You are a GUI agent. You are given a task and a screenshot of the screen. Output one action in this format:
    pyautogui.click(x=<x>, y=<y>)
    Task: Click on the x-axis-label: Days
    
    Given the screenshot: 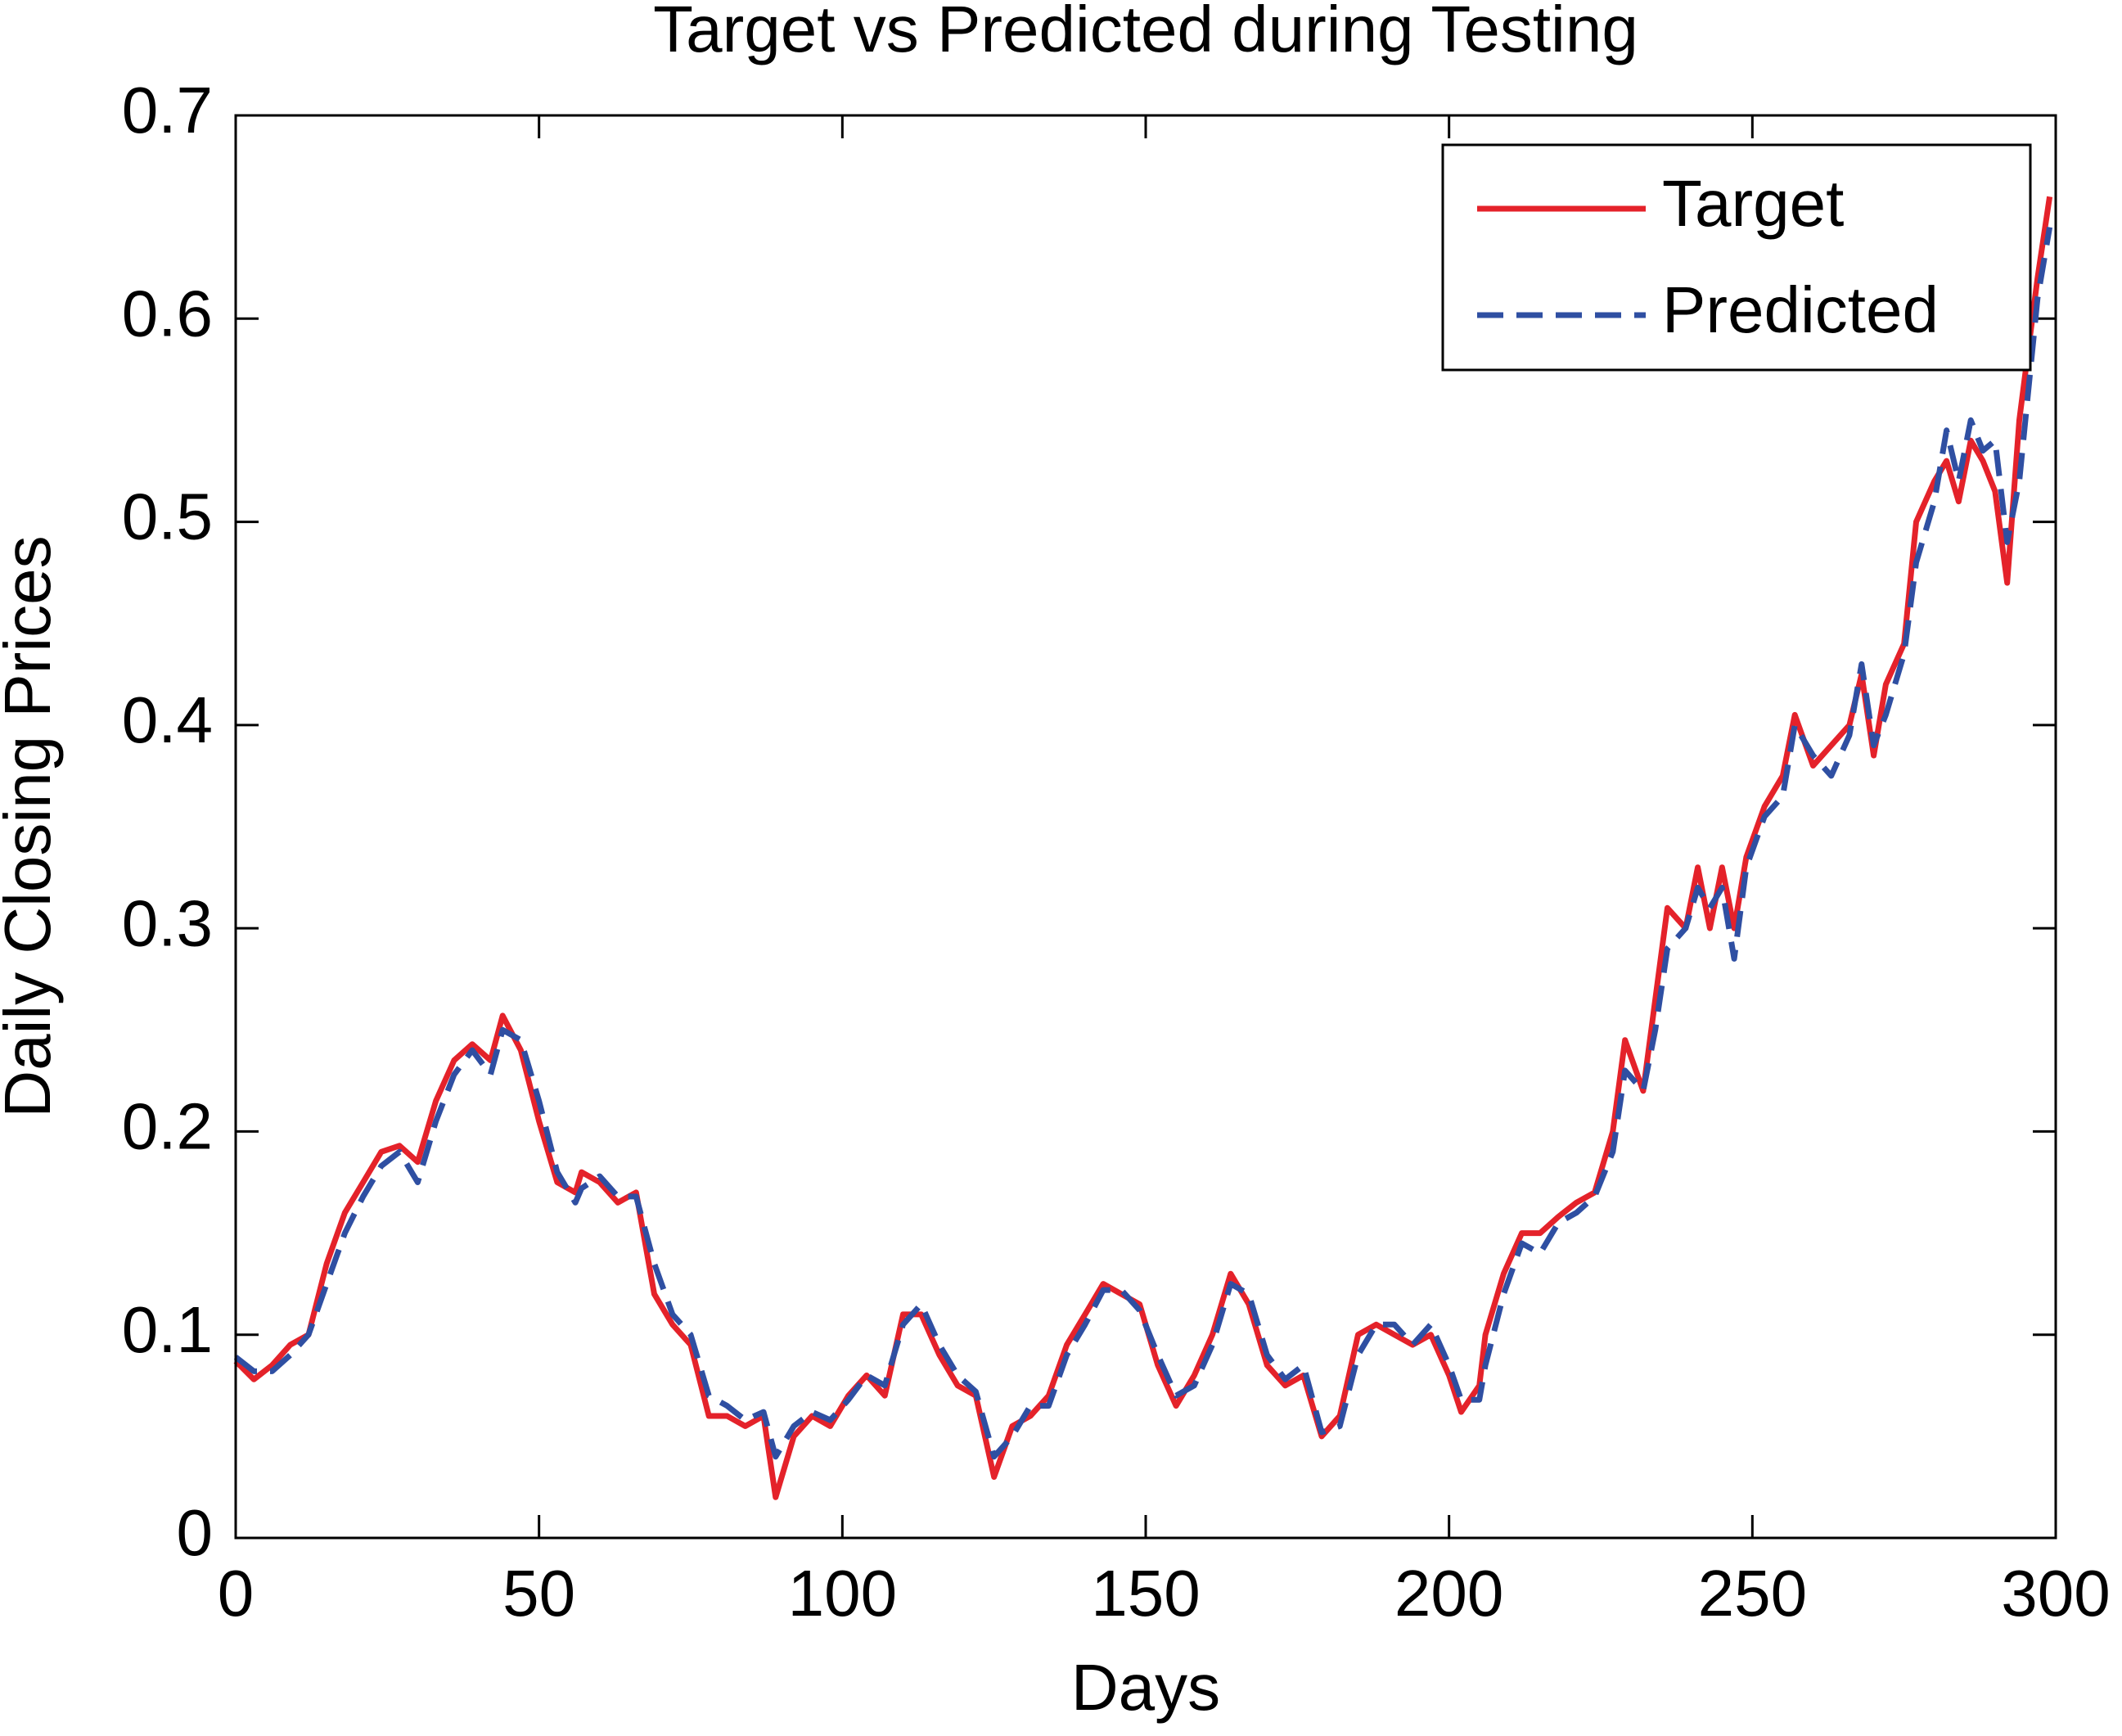 What is the action you would take?
    pyautogui.click(x=1145, y=1687)
    